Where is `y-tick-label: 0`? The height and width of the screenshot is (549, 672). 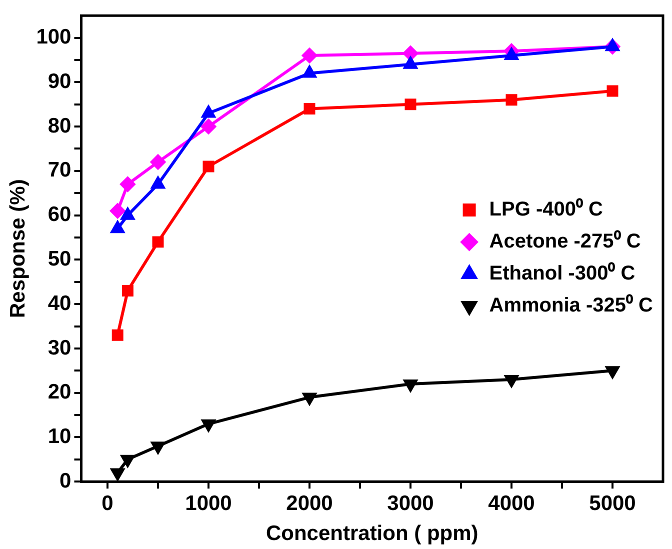
y-tick-label: 0 is located at coordinates (66, 480).